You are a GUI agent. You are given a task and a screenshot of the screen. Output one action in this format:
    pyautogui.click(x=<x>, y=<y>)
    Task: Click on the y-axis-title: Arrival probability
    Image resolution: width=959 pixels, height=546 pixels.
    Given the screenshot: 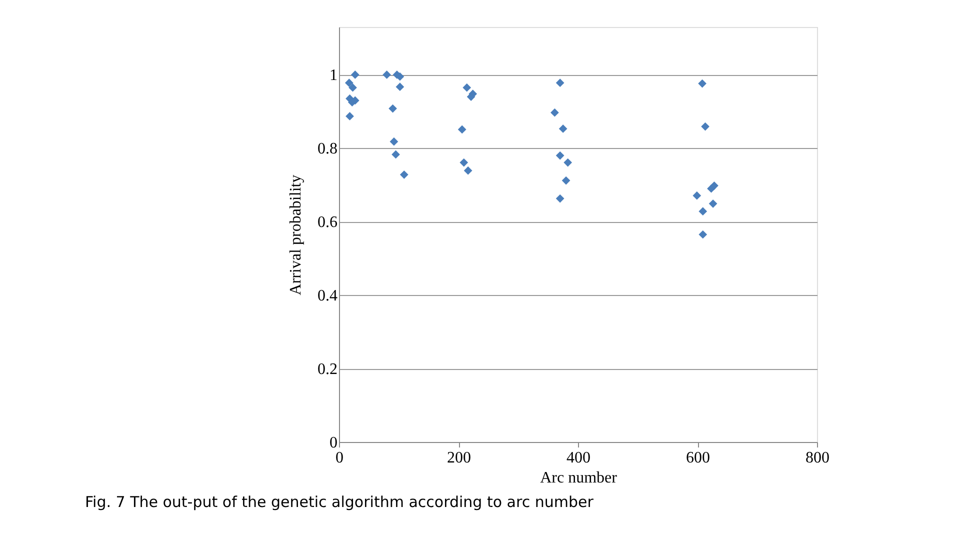 What is the action you would take?
    pyautogui.click(x=296, y=235)
    